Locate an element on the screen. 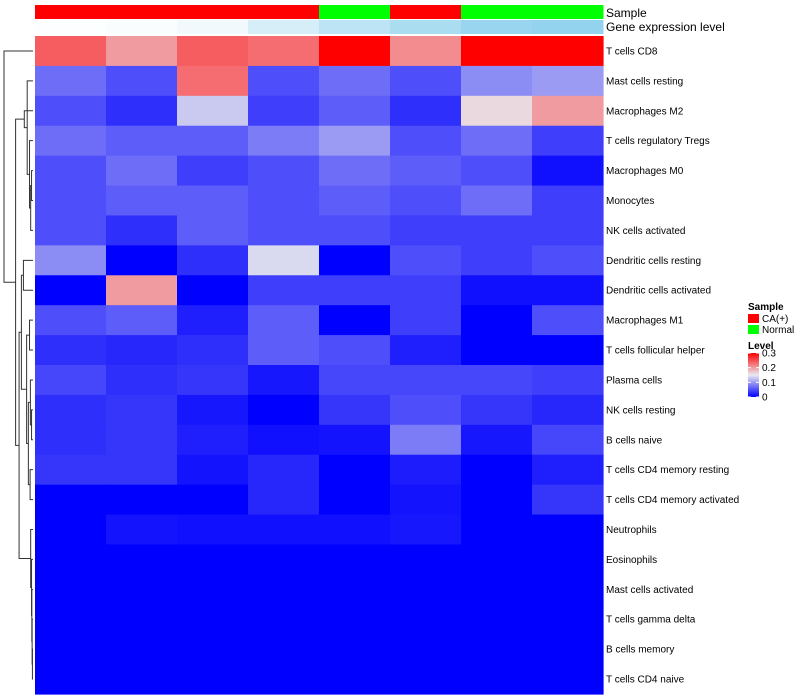  row-label: NK cells resting is located at coordinates (640, 410).